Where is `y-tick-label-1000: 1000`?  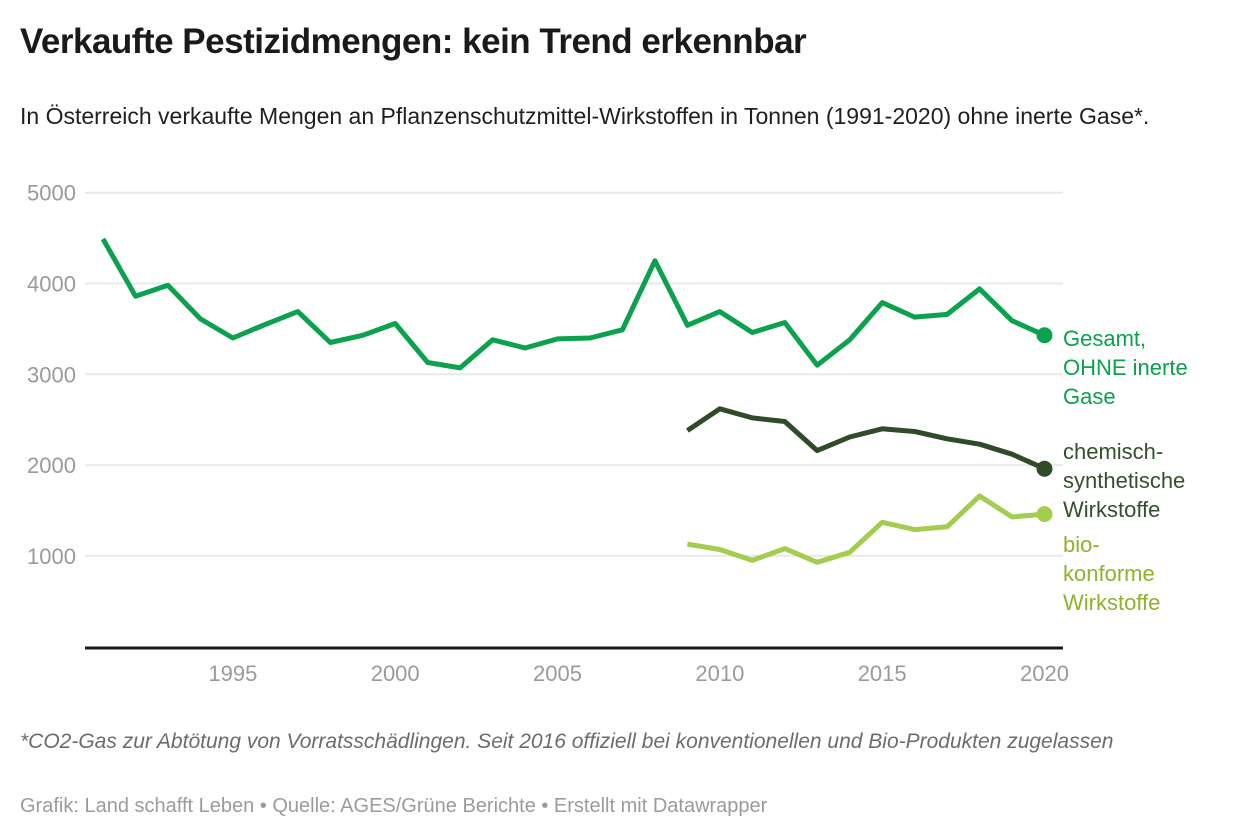
y-tick-label-1000: 1000 is located at coordinates (51, 556).